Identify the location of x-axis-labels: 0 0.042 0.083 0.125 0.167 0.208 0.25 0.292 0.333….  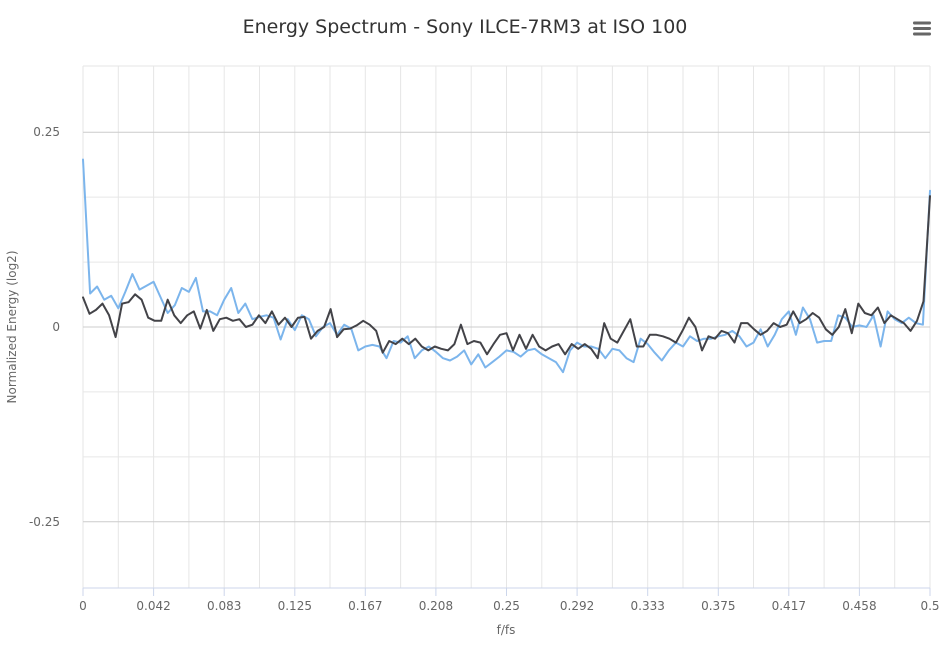
(509, 606).